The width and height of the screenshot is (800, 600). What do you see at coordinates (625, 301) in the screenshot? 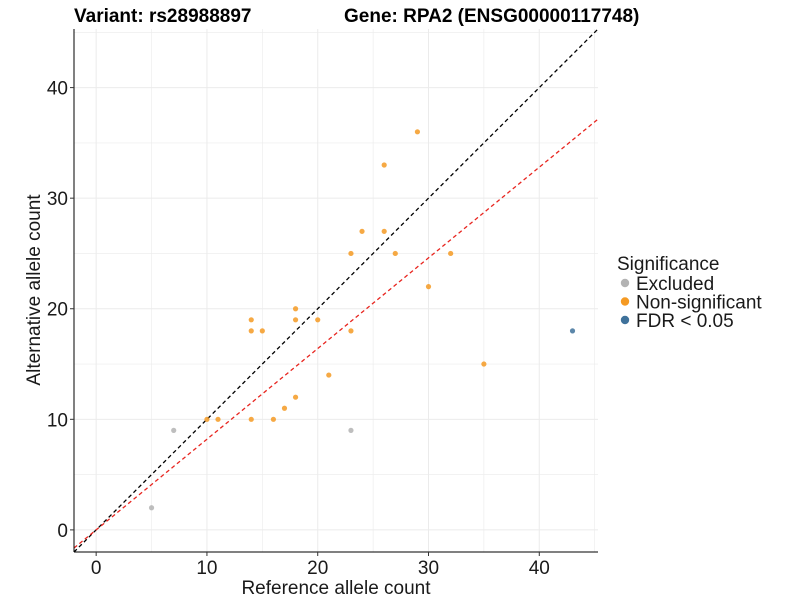
I see `legend-key-non-significant` at bounding box center [625, 301].